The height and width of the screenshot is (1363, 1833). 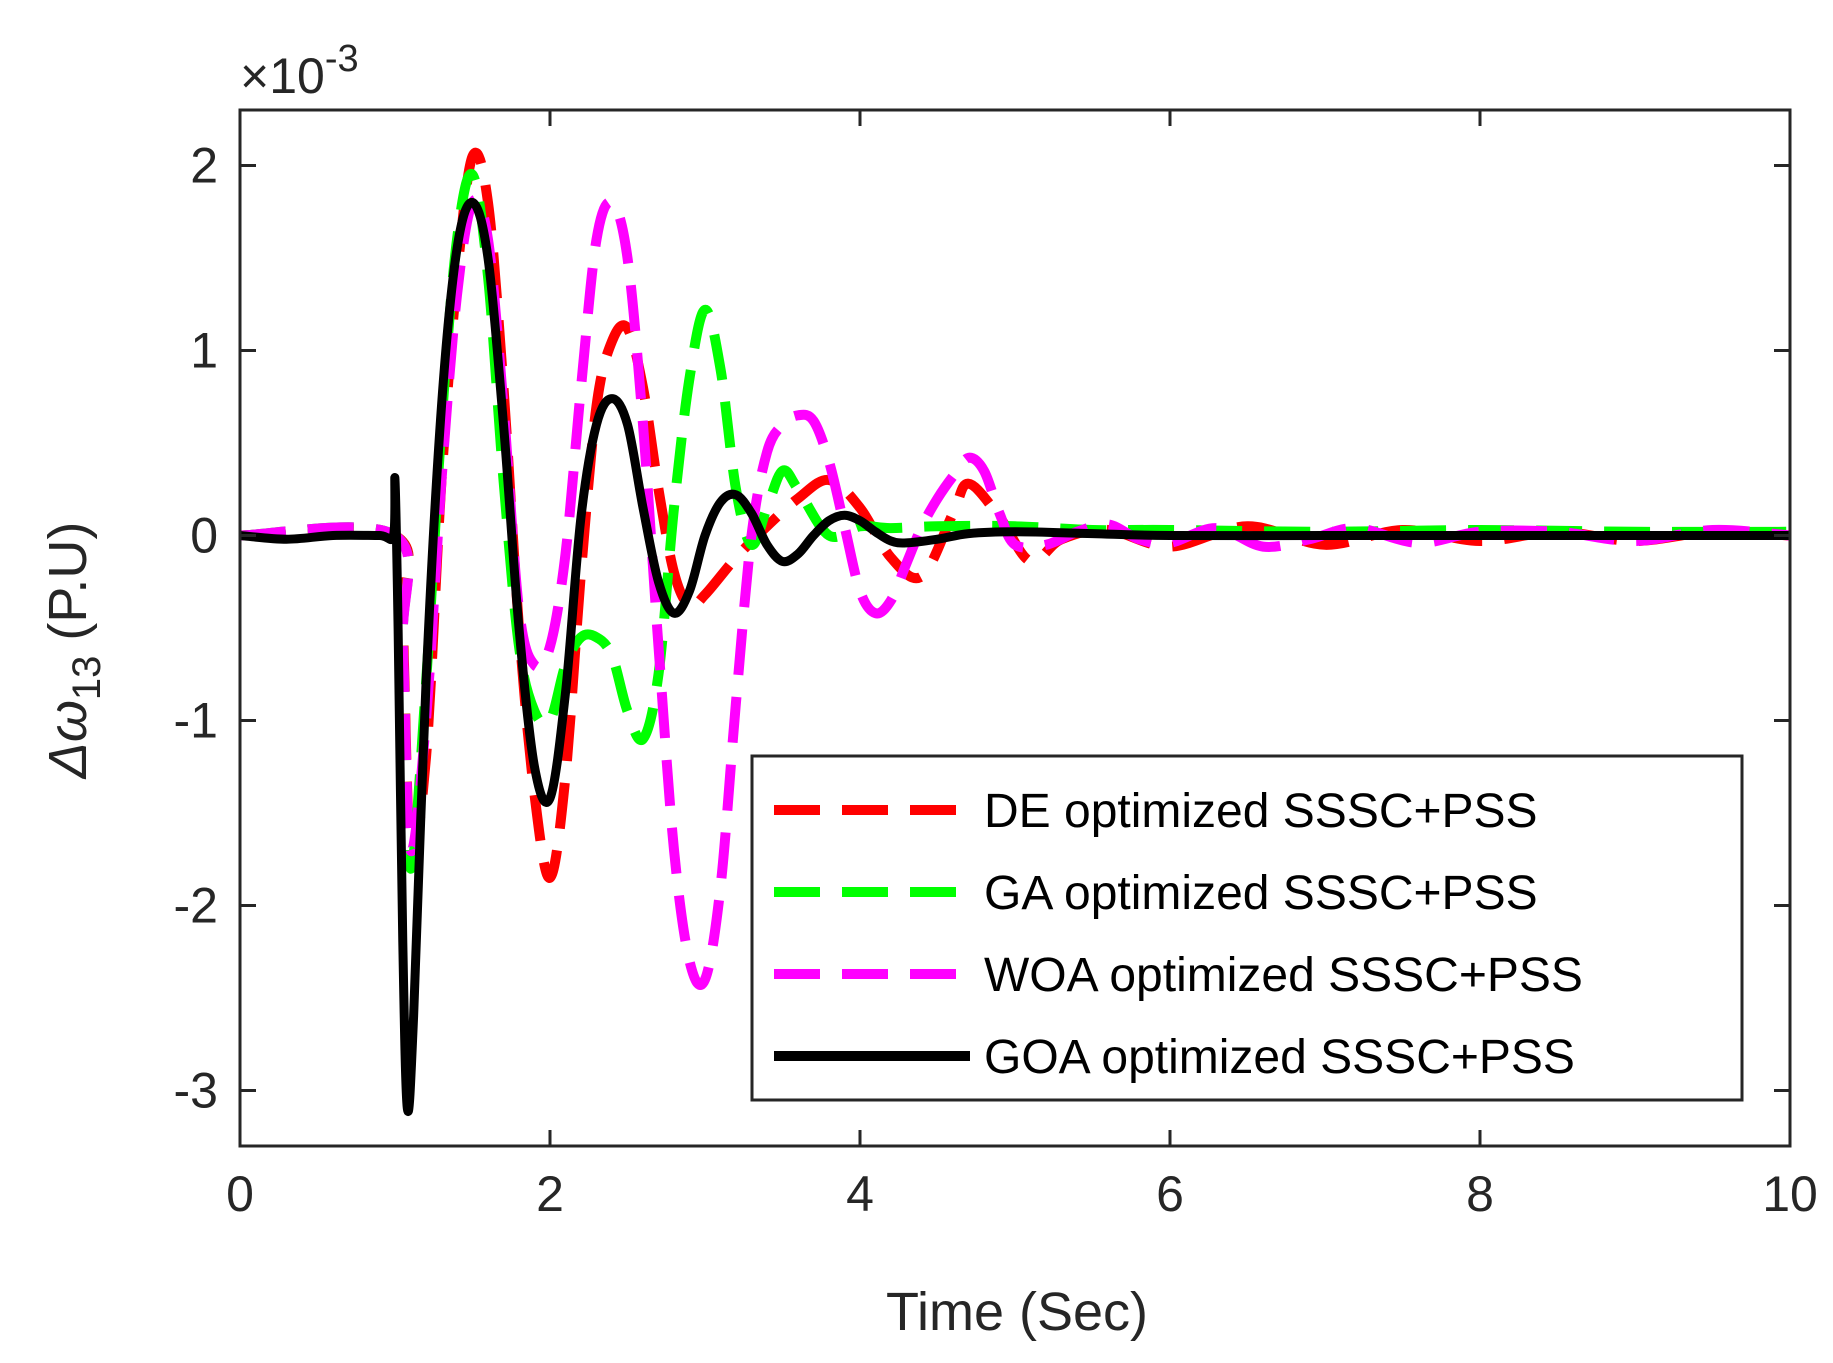 What do you see at coordinates (1480, 1194) in the screenshot?
I see `x-tick-label: 8` at bounding box center [1480, 1194].